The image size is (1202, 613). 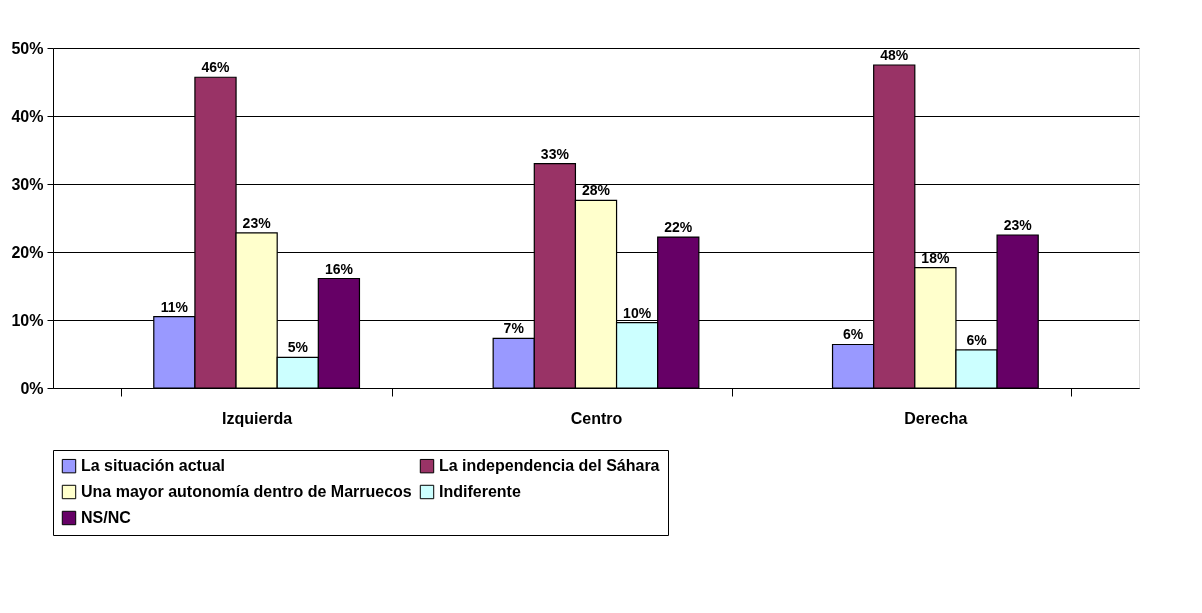 What do you see at coordinates (480, 491) in the screenshot?
I see `legend-label: Indiferente` at bounding box center [480, 491].